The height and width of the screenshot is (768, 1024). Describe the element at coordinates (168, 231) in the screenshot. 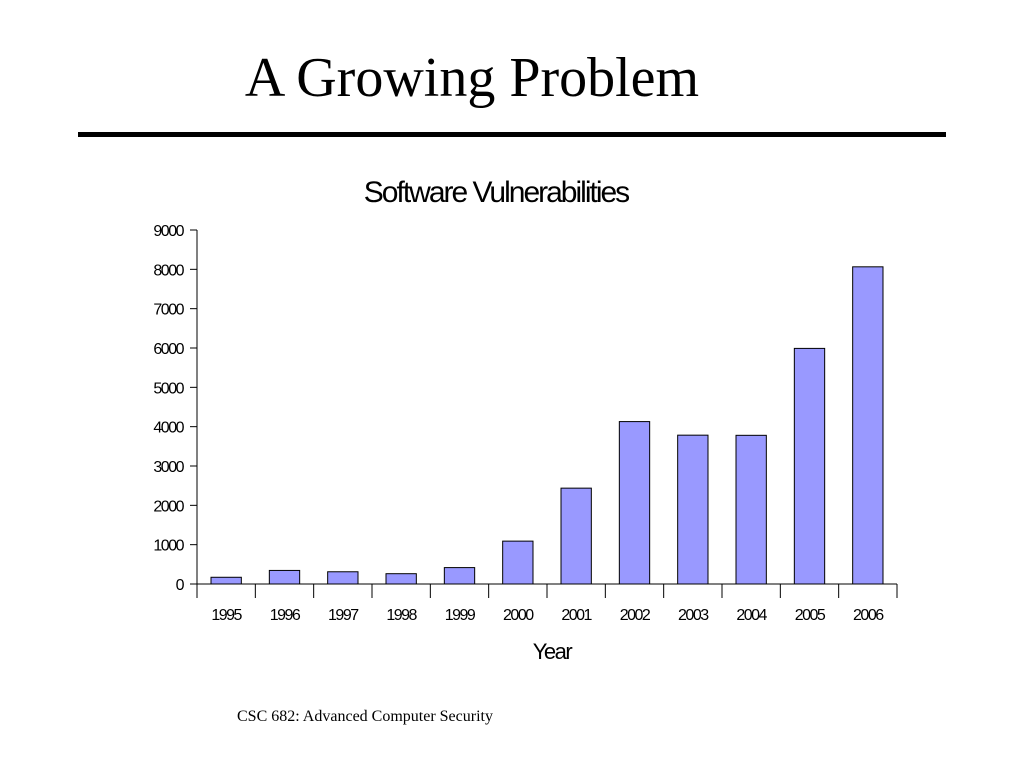

I see `y-tick-label: 9000` at that location.